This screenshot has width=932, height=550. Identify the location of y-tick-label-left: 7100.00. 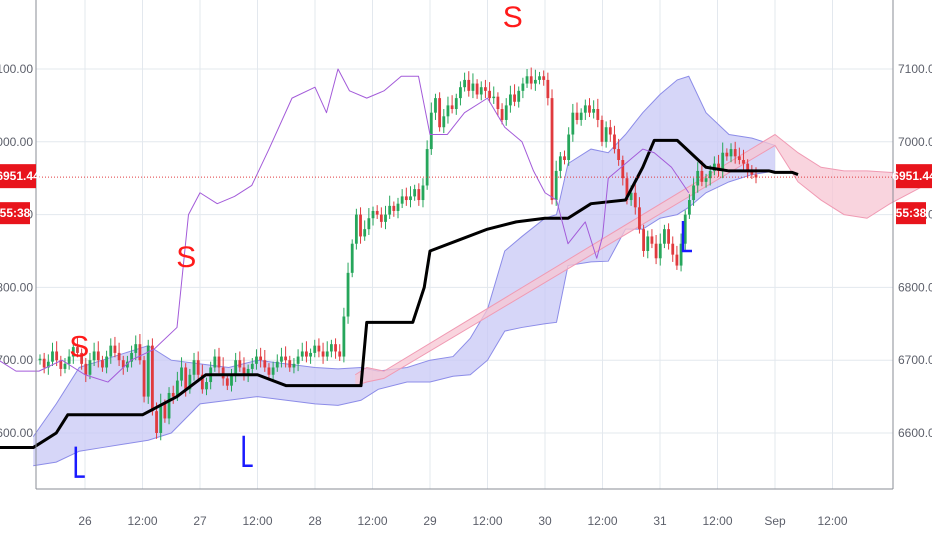
(16, 69).